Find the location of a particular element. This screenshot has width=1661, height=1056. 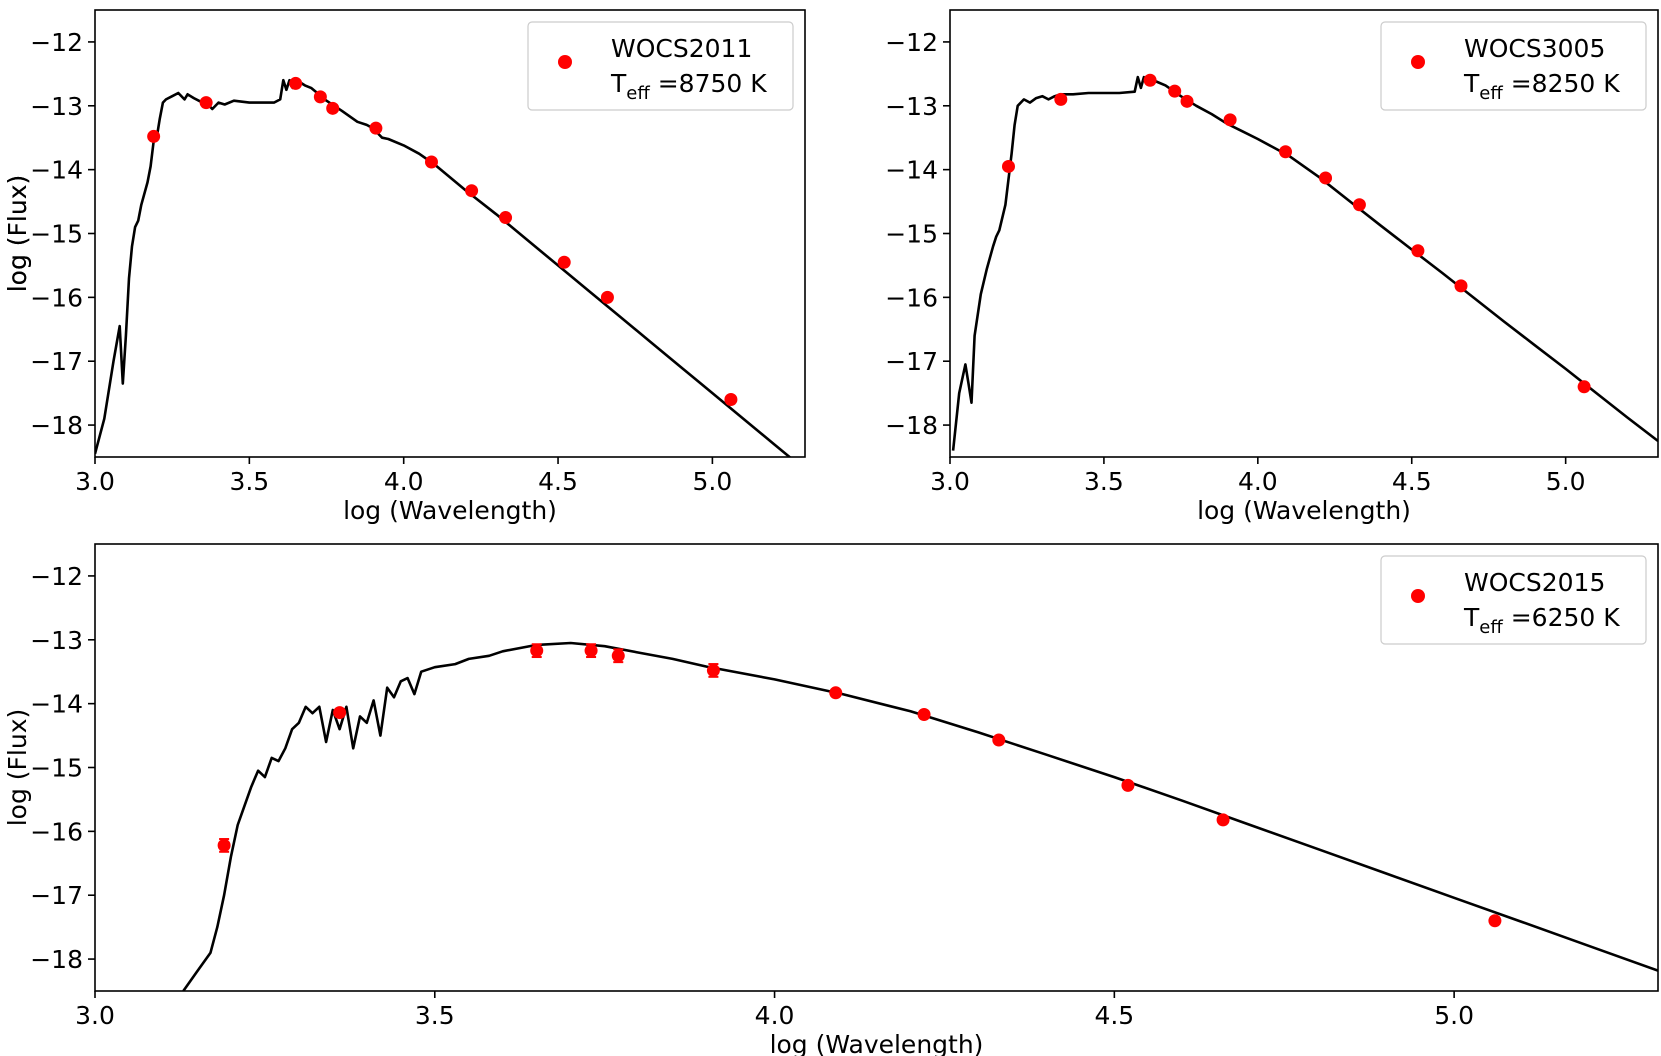

legend: WOCS2015 Teff =6250 K is located at coordinates (1513, 600).